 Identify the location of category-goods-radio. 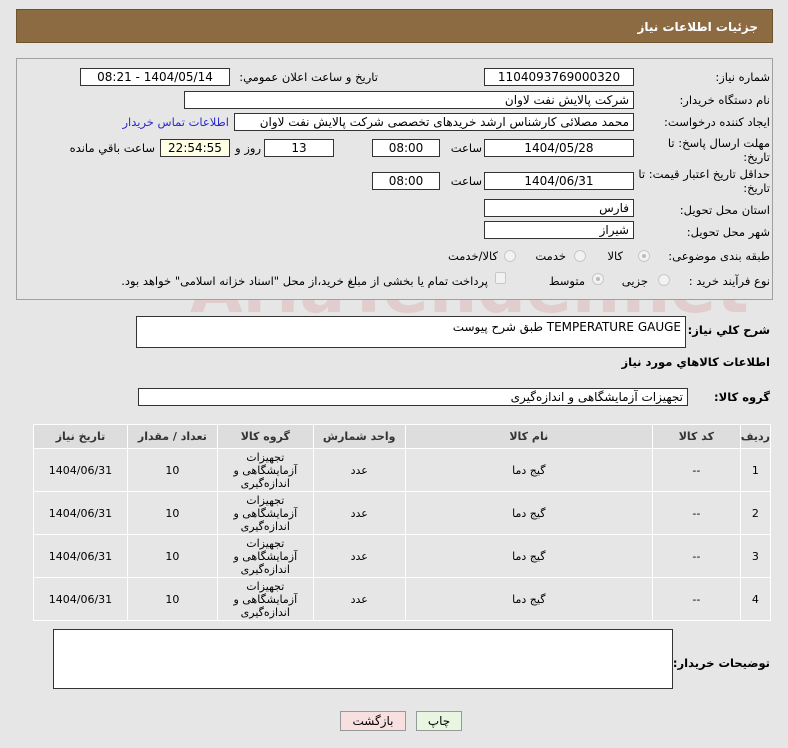
(644, 256).